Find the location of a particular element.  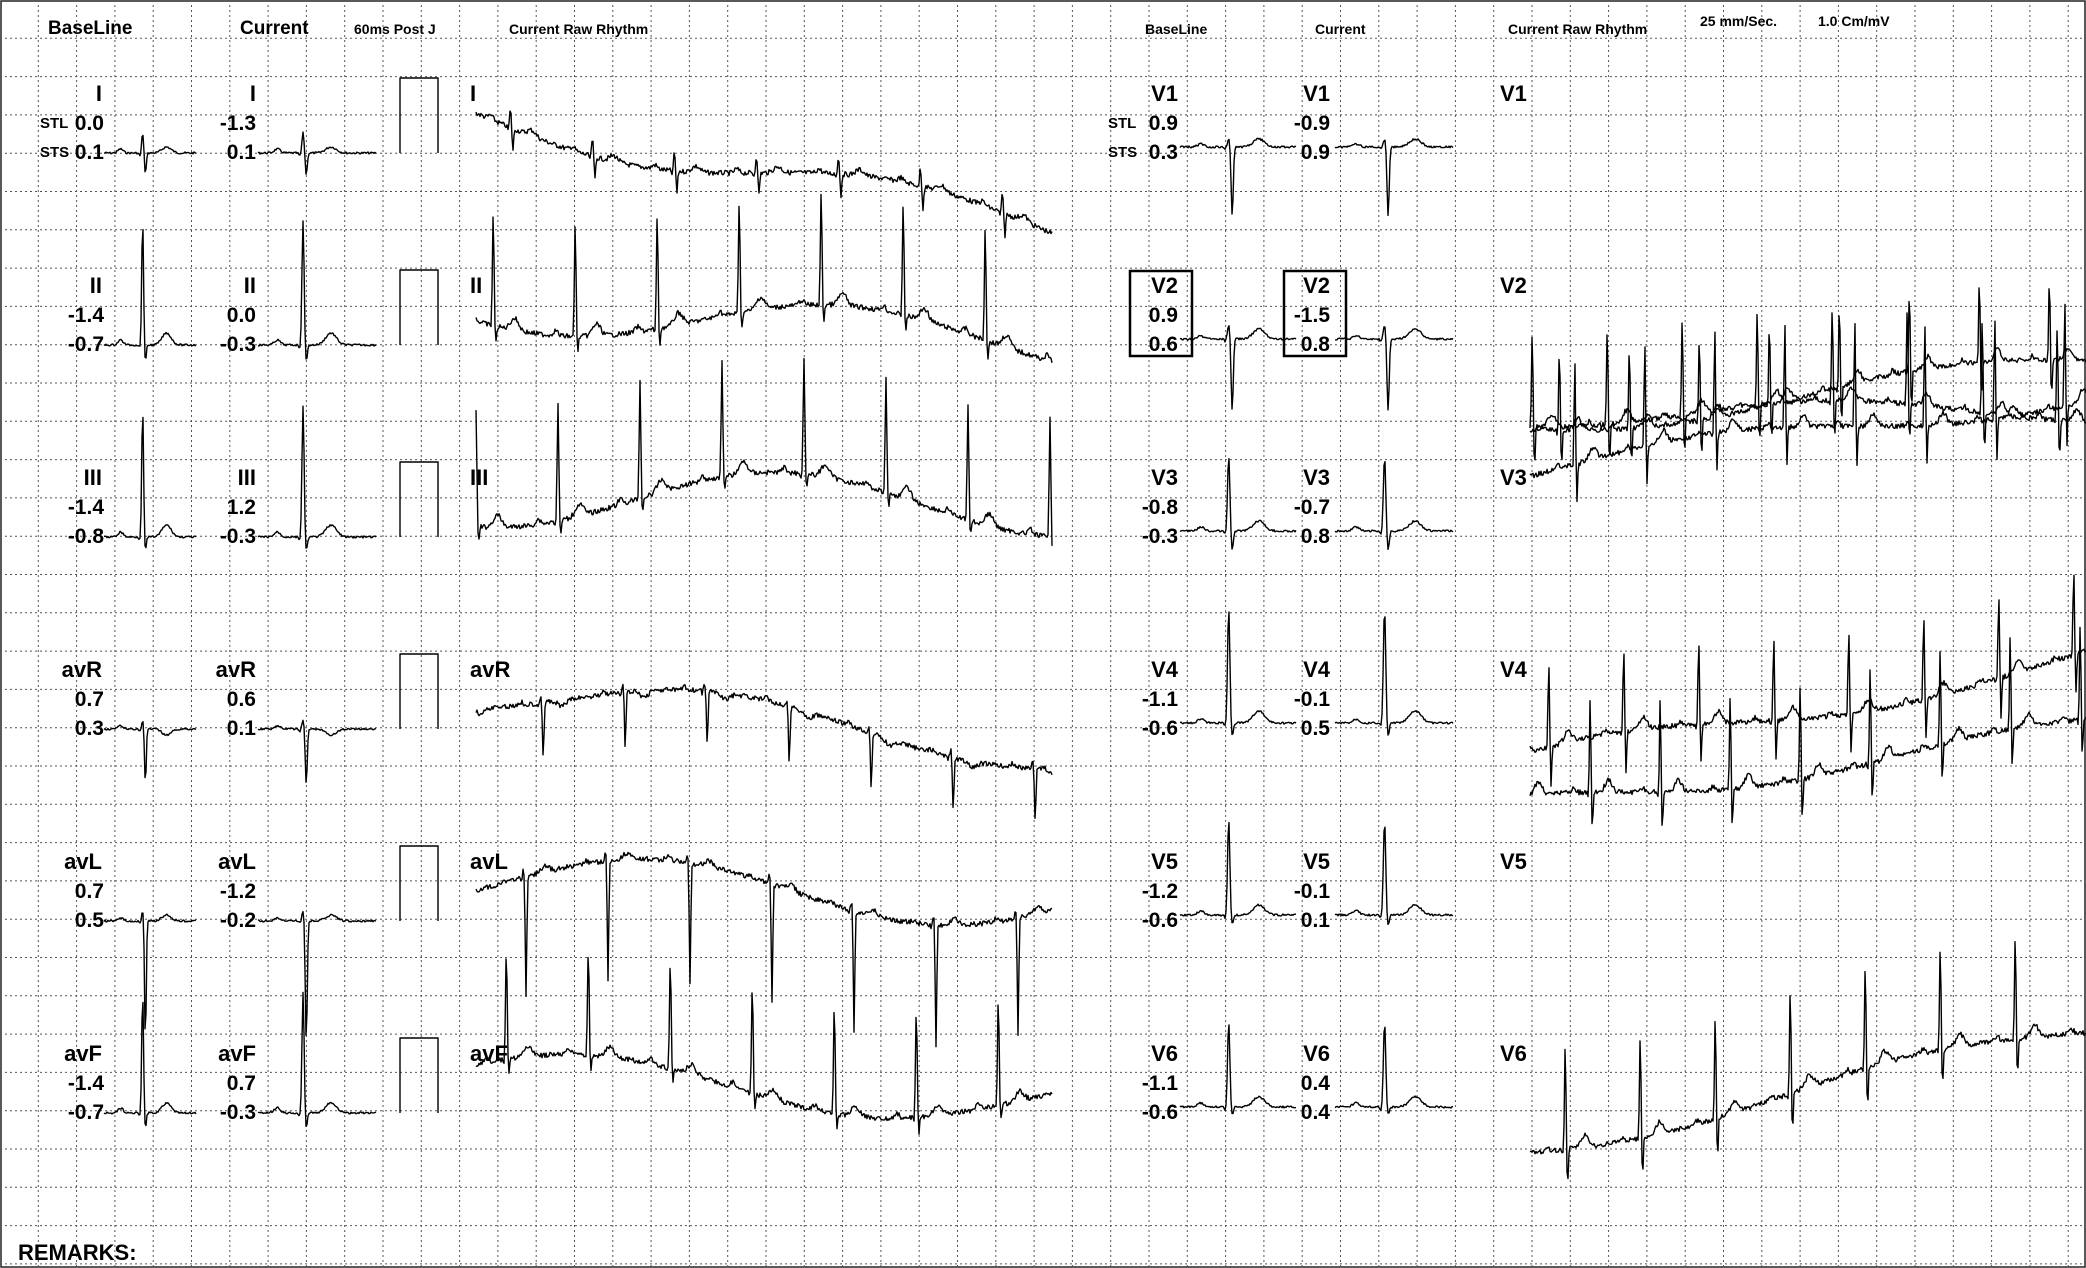

st-level-current: 0.0 is located at coordinates (241, 315).